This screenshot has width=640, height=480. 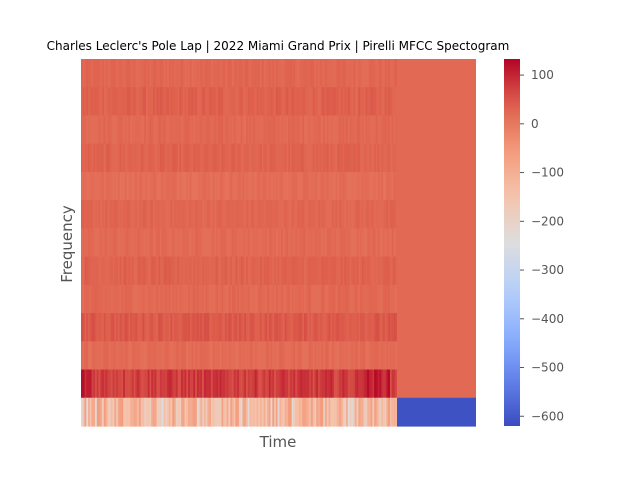 What do you see at coordinates (436, 158) in the screenshot?
I see `heatmap-tail-cell` at bounding box center [436, 158].